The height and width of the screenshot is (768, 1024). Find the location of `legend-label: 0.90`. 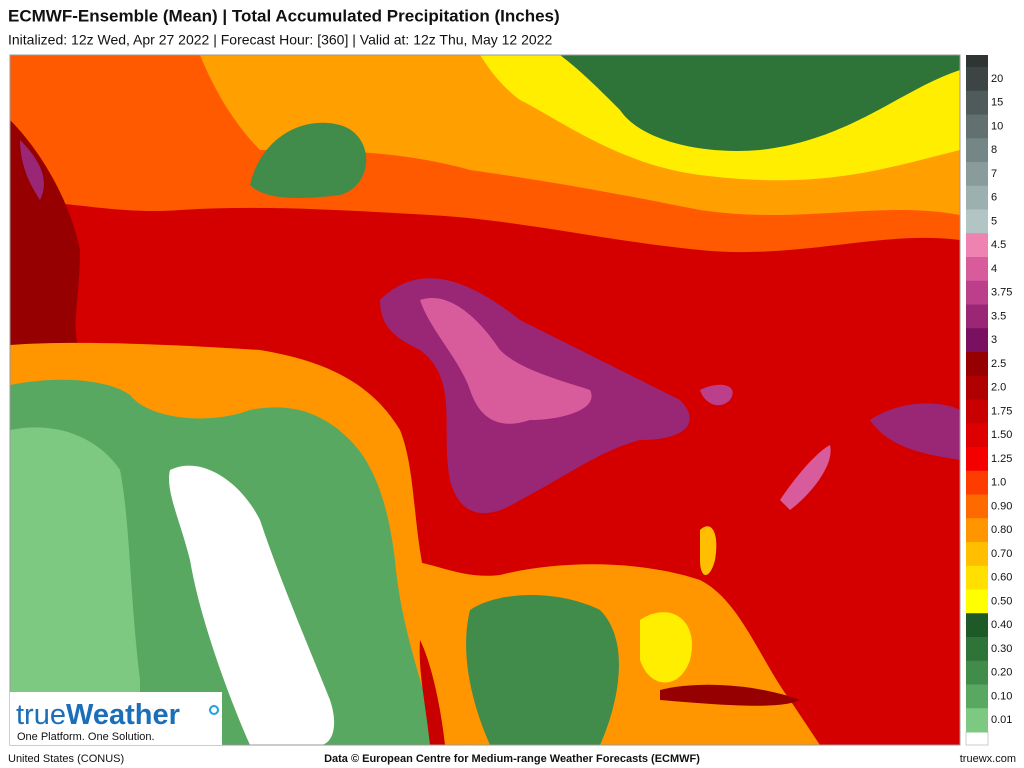

legend-label: 0.90 is located at coordinates (1001, 506).